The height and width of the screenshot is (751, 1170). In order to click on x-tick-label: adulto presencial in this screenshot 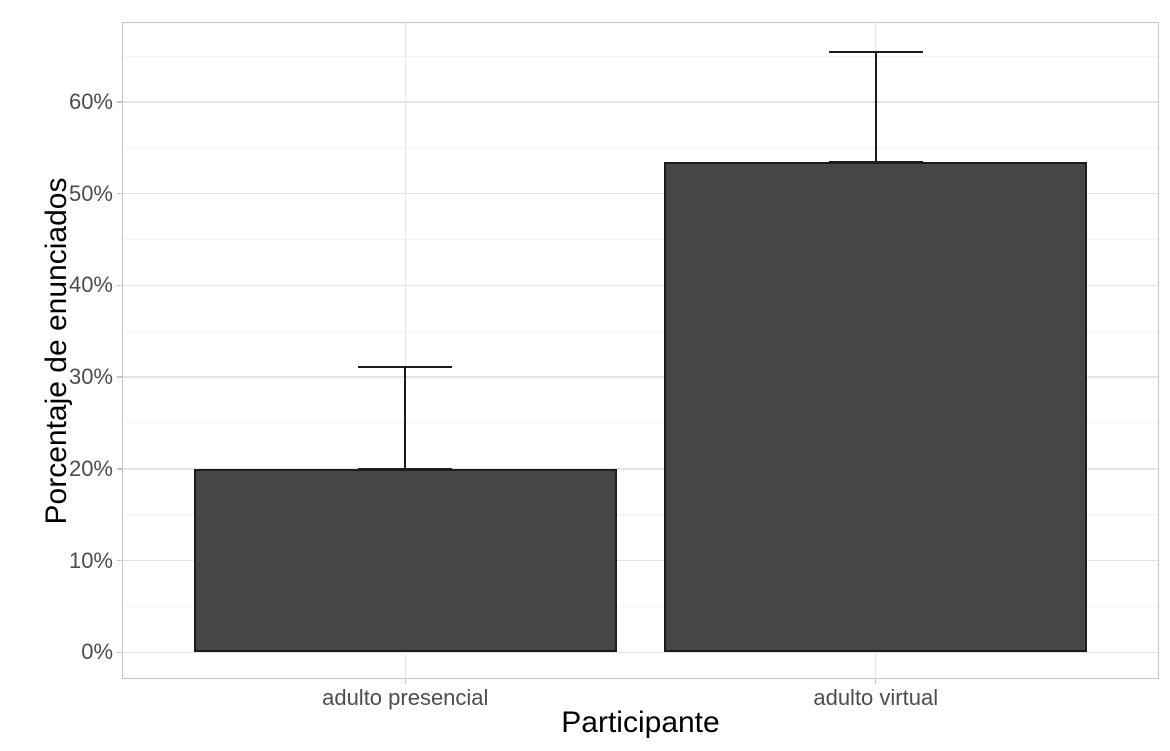, I will do `click(405, 697)`.